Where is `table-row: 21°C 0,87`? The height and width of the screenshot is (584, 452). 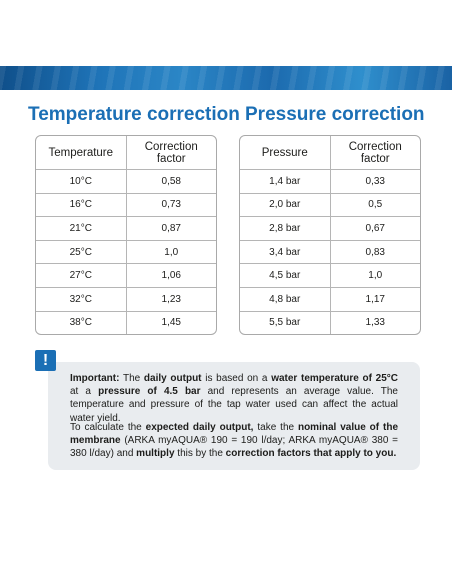
table-row: 21°C 0,87 is located at coordinates (126, 228).